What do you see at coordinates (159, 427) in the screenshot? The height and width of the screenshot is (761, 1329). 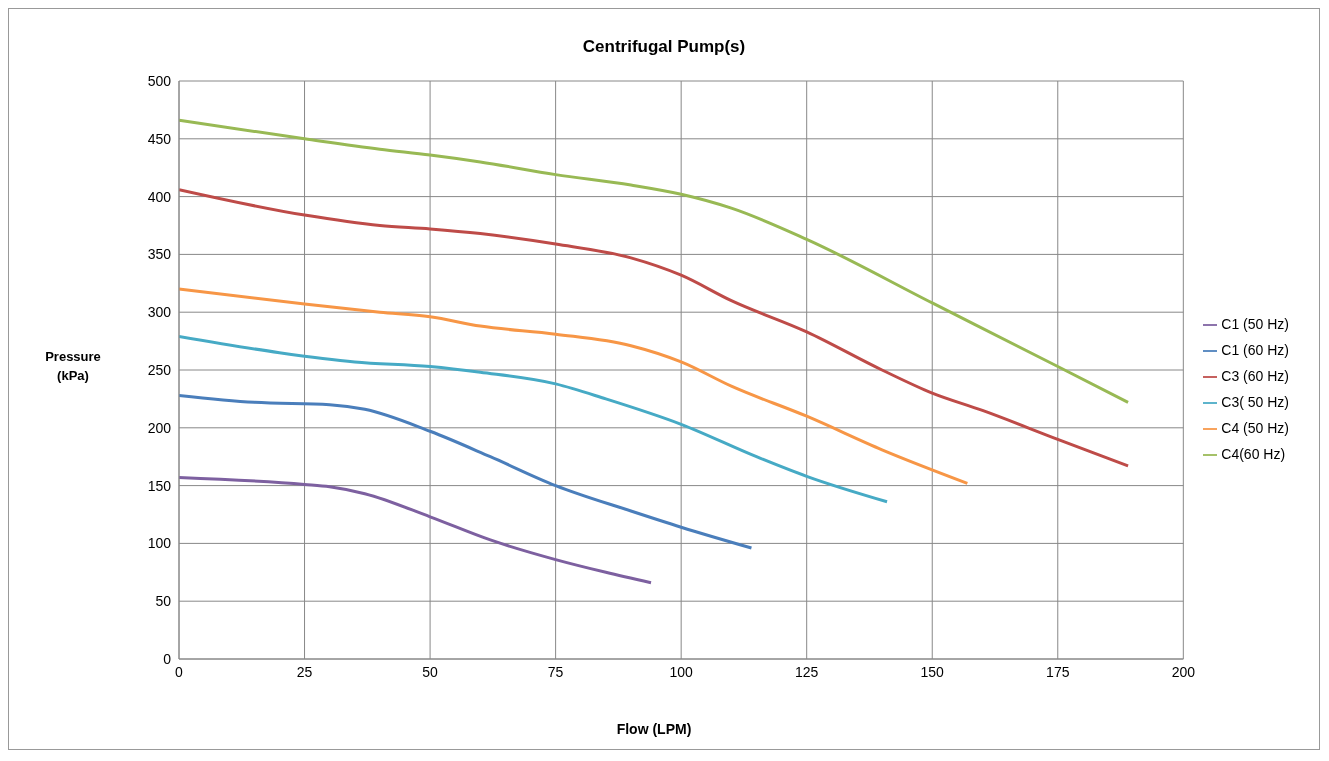 I see `y-tick-label: 200` at bounding box center [159, 427].